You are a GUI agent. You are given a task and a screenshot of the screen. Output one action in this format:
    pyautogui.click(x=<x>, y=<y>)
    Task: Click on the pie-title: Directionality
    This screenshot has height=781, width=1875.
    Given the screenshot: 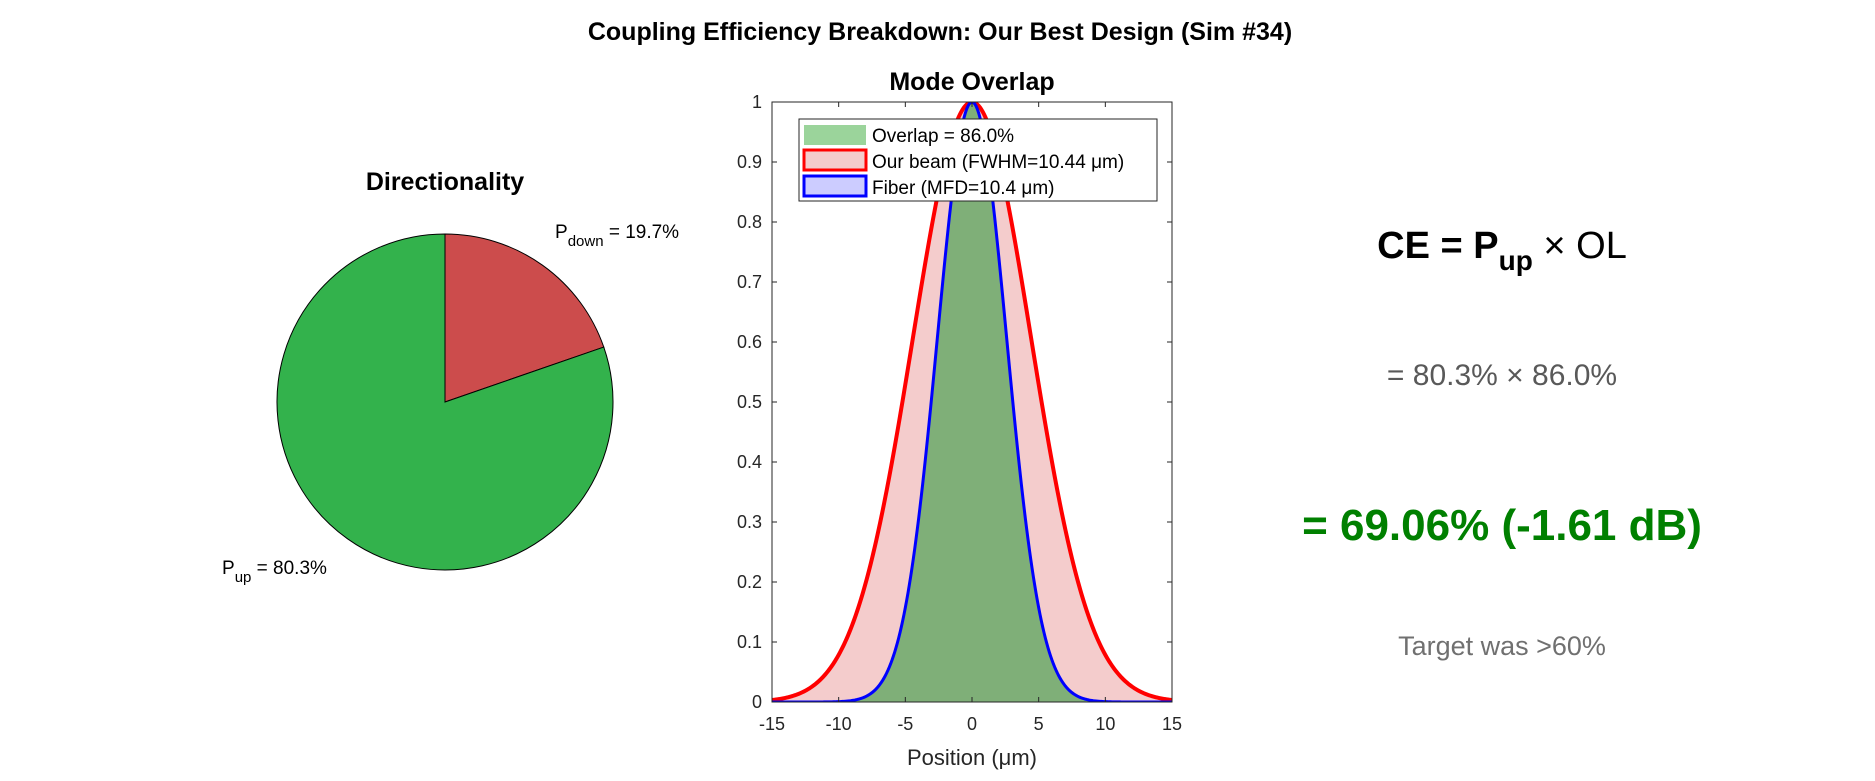 What is the action you would take?
    pyautogui.click(x=445, y=182)
    